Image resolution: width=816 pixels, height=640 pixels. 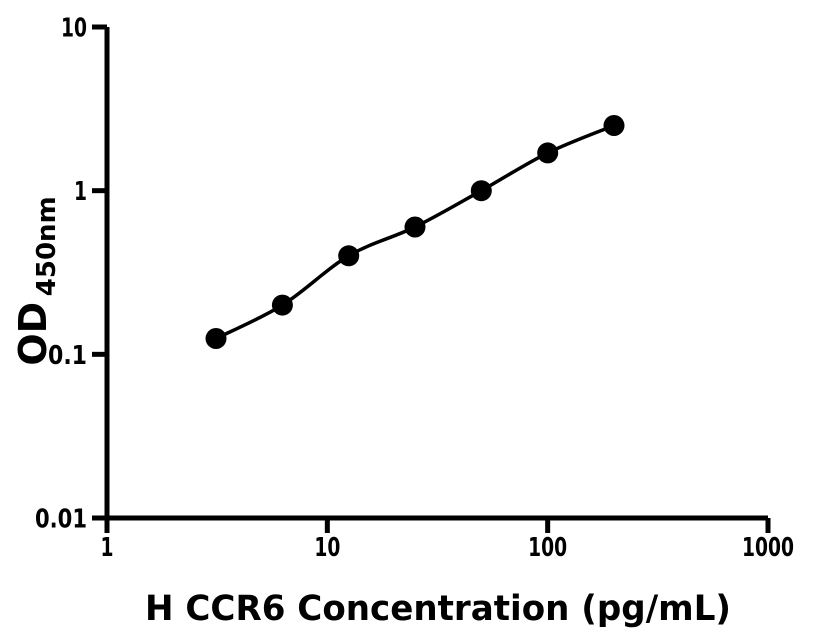 I want to click on x-axis-title: H CCR6 Concentration (pg/mL), so click(x=438, y=609).